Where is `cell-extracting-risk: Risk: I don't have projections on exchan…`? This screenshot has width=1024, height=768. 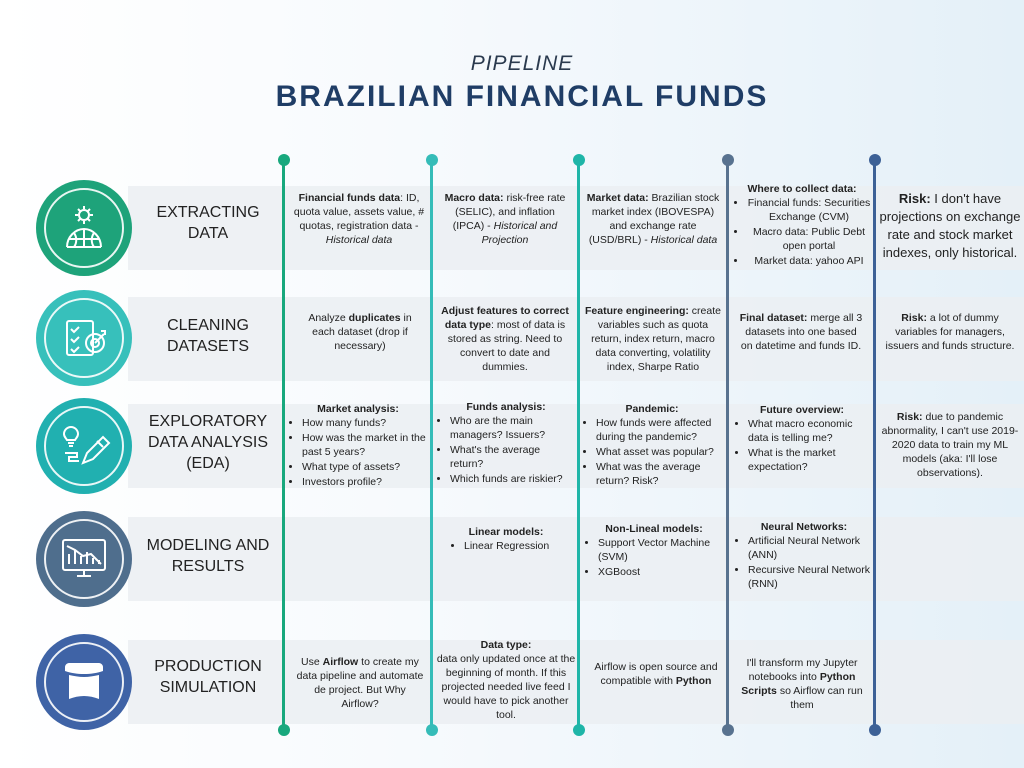 cell-extracting-risk: Risk: I don't have projections on exchan… is located at coordinates (950, 225).